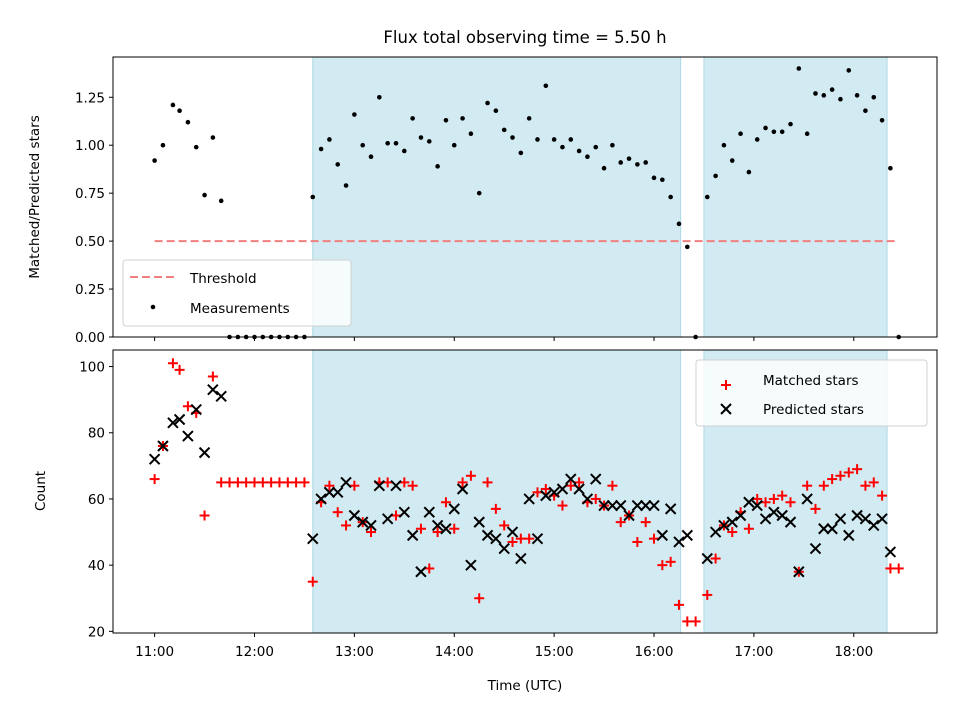  What do you see at coordinates (811, 393) in the screenshot?
I see `bottom-legend-box` at bounding box center [811, 393].